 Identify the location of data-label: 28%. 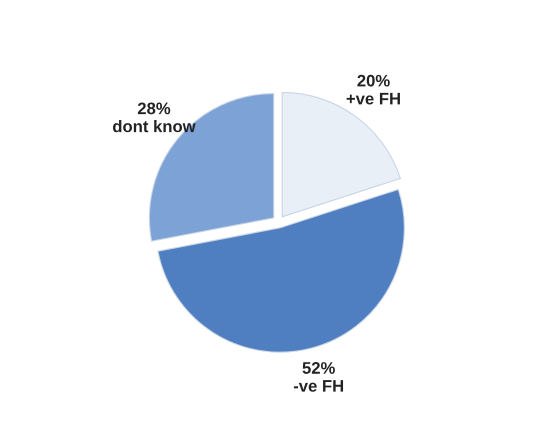
(154, 108).